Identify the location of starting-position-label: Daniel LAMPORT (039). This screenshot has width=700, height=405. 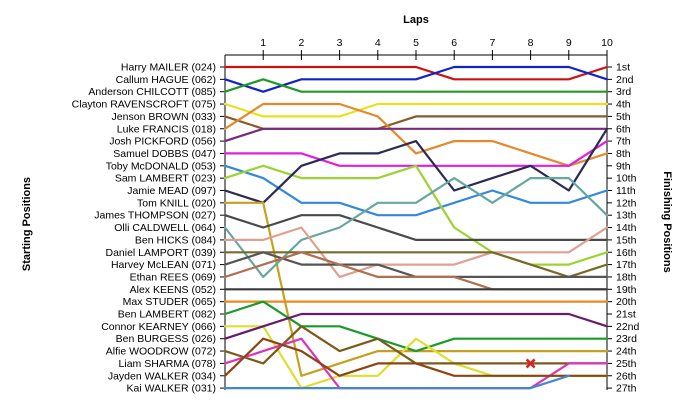
(161, 253).